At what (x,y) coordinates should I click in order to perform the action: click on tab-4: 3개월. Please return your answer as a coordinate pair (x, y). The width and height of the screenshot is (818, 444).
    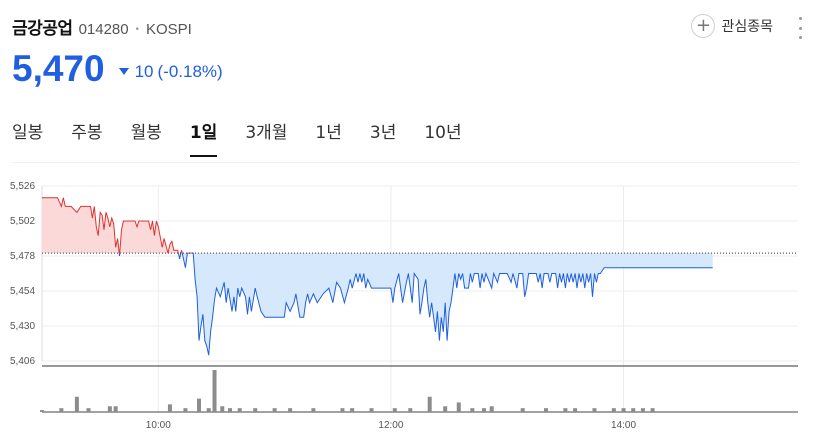
    Looking at the image, I should click on (266, 133).